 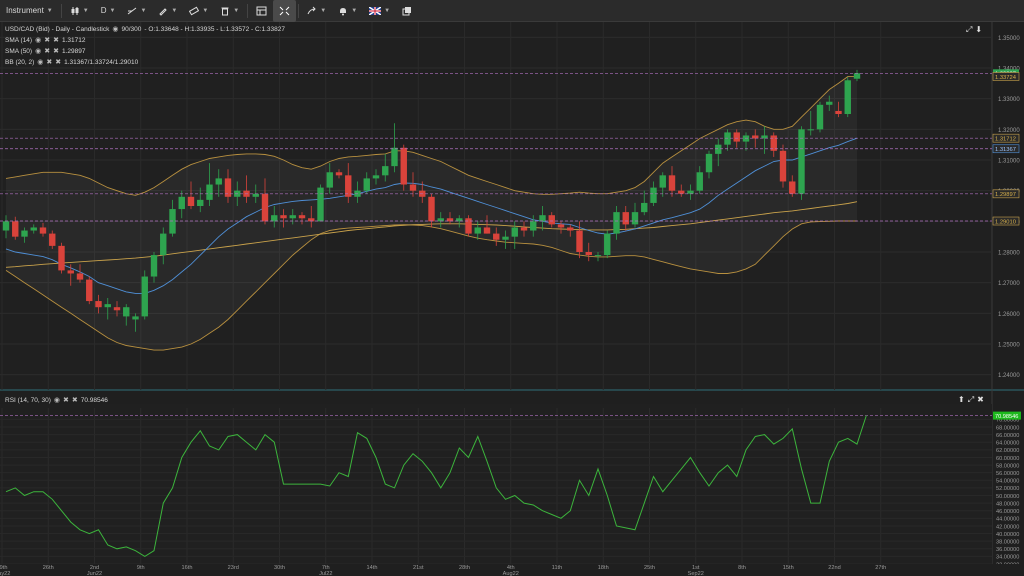 I want to click on time-tick-sublabel: Jun22, so click(x=94, y=573).